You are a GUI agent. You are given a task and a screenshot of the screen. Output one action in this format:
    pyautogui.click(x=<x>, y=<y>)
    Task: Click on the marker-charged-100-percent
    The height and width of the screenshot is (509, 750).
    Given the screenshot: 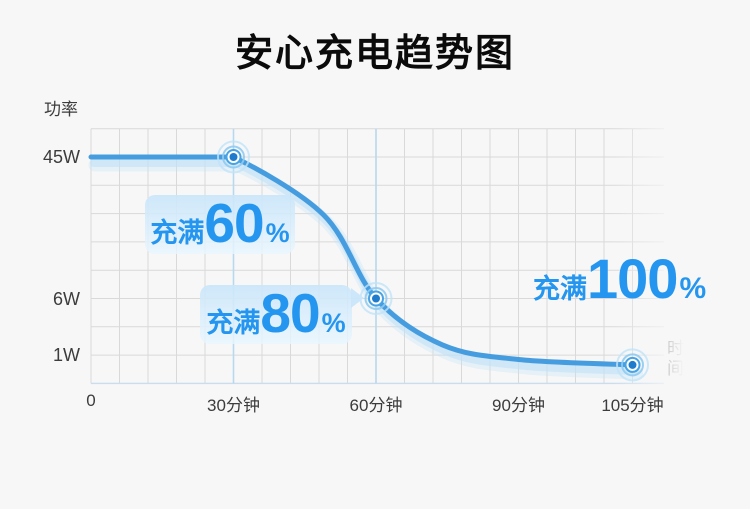 What is the action you would take?
    pyautogui.click(x=632, y=365)
    